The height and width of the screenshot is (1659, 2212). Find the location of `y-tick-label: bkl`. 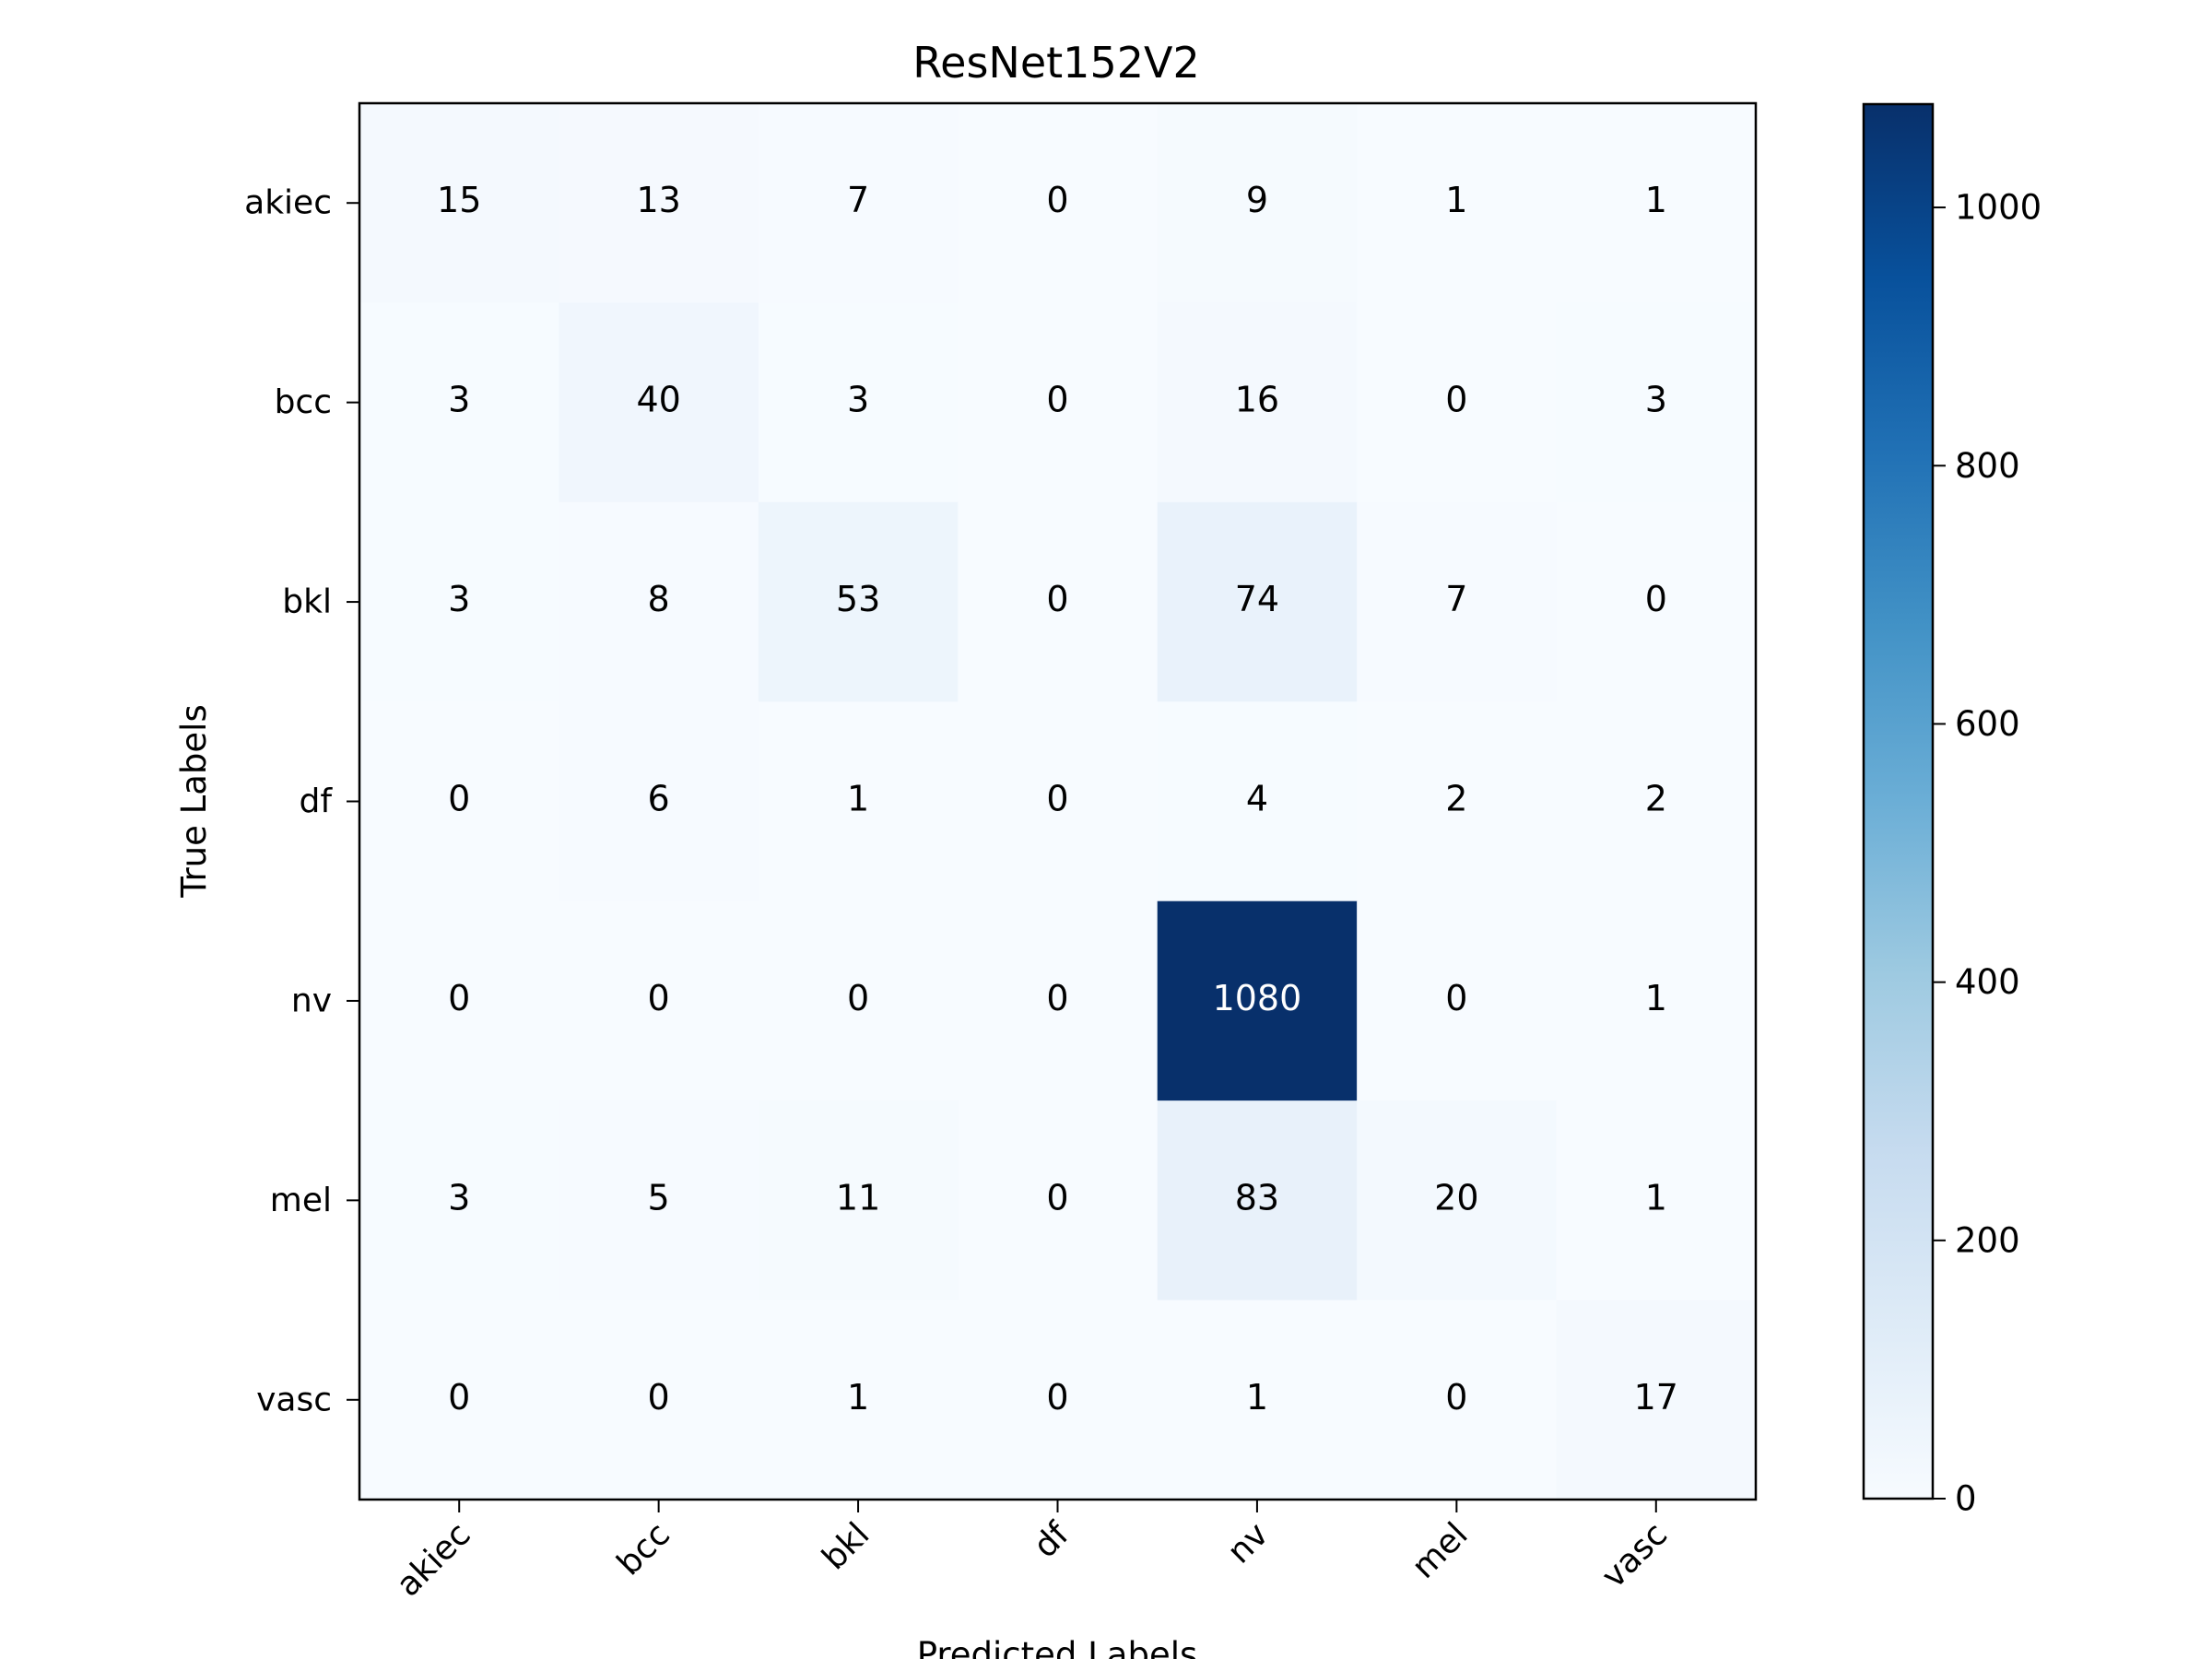

y-tick-label: bkl is located at coordinates (307, 602).